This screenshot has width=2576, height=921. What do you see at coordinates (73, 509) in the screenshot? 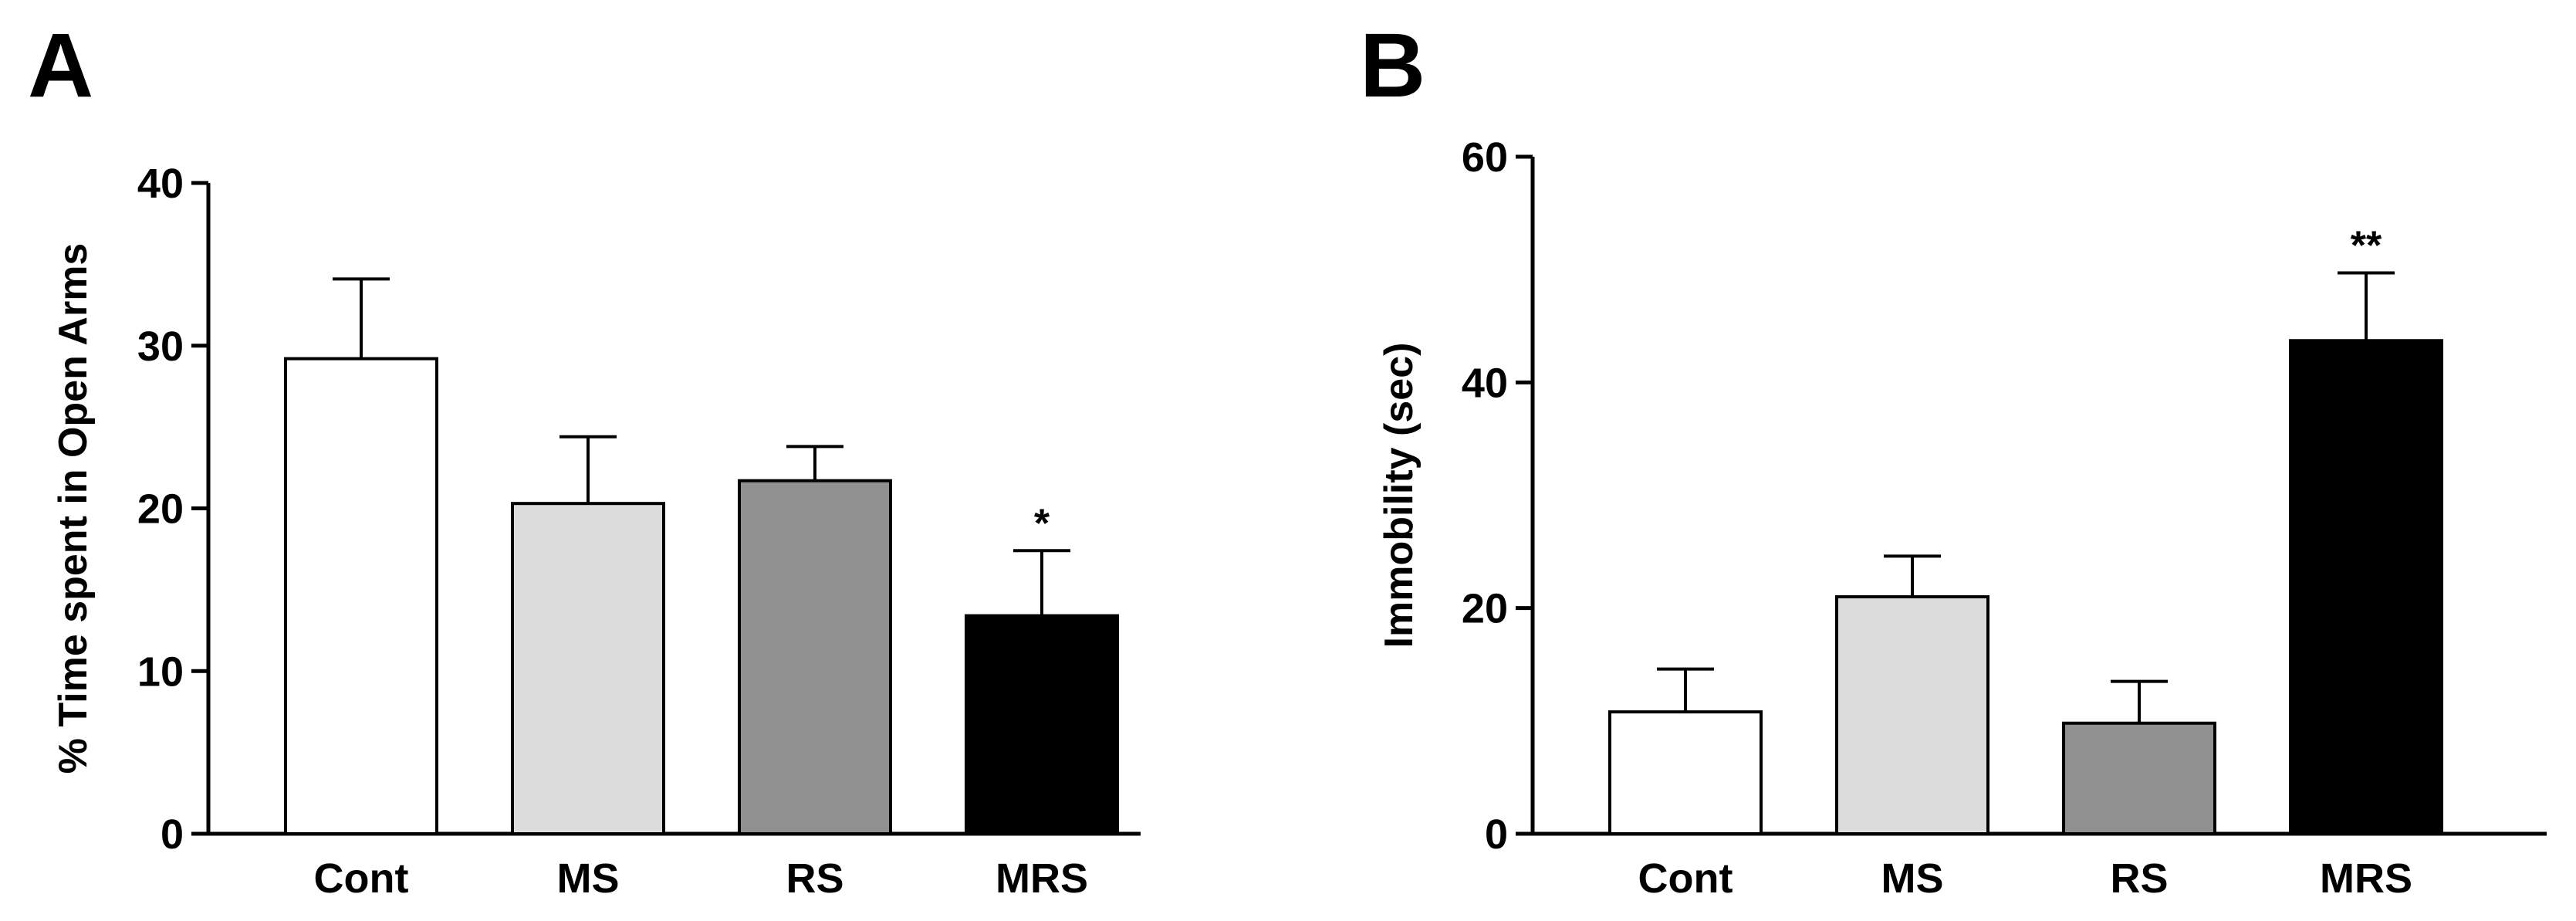
I see `y-axis-title: % Time spent in Open Arms` at bounding box center [73, 509].